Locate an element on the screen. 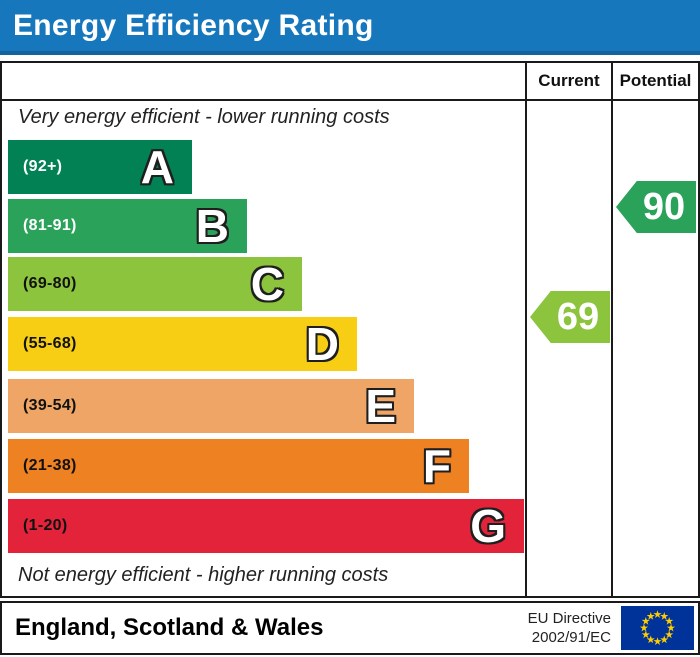 This screenshot has height=657, width=700. region-label: England, Scotland & Wales is located at coordinates (169, 627).